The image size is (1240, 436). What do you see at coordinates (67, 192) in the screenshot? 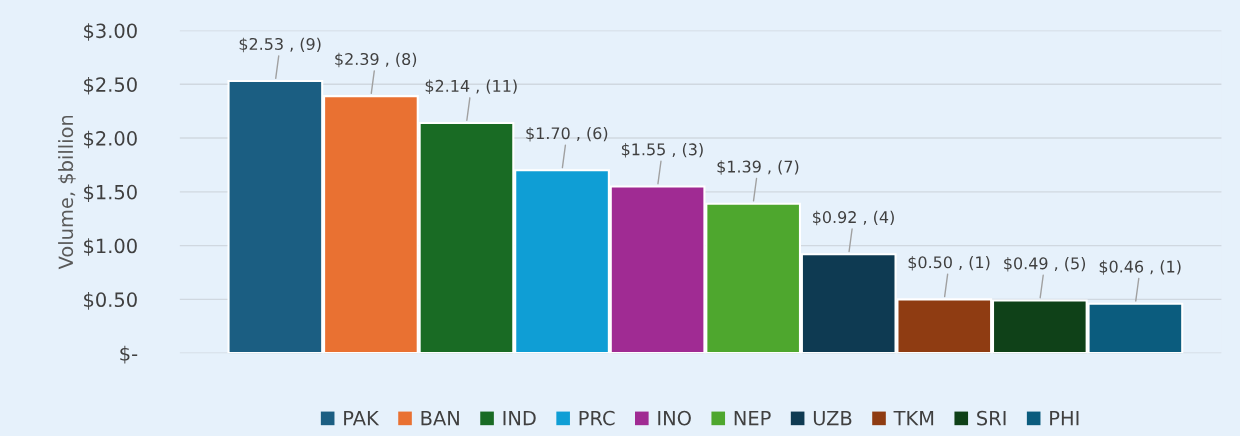
I see `y-axis-title: Volume, $billion` at bounding box center [67, 192].